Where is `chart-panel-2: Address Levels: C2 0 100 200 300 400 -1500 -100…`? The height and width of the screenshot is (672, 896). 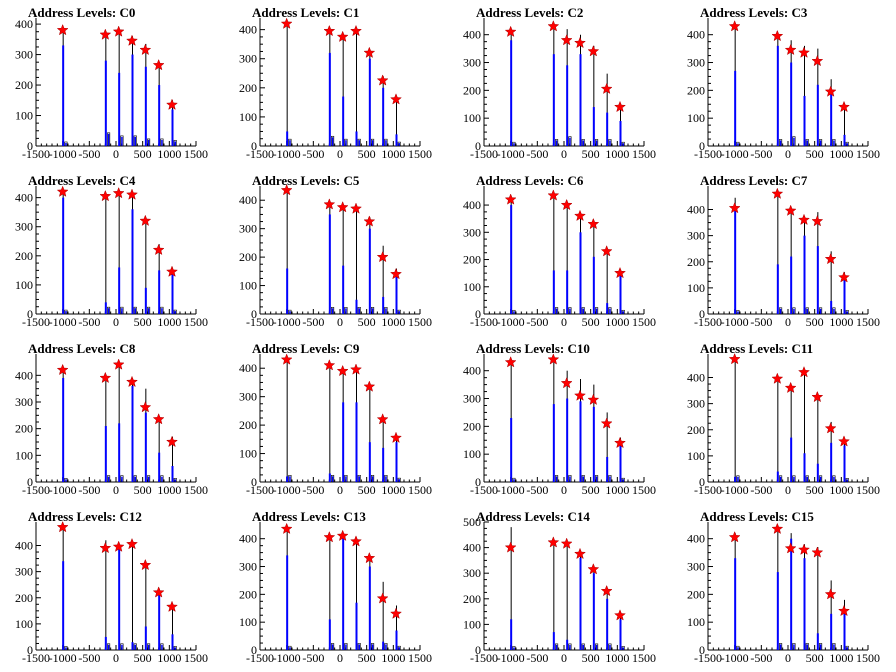
chart-panel-2: Address Levels: C2 0 100 200 300 400 -1500 -100… is located at coordinates (560, 84).